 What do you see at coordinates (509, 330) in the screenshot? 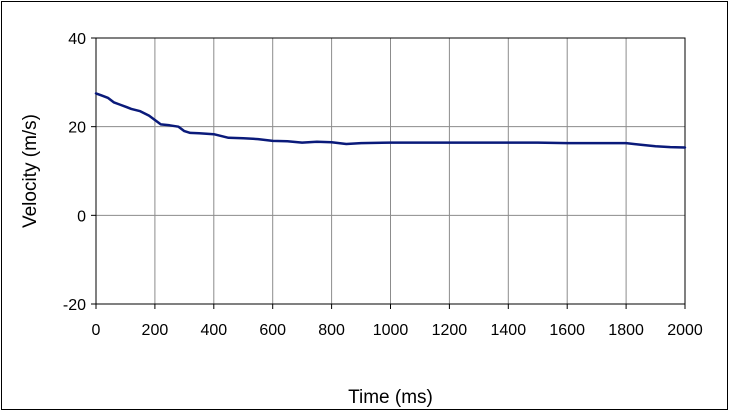
I see `x-tick-label: 1400` at bounding box center [509, 330].